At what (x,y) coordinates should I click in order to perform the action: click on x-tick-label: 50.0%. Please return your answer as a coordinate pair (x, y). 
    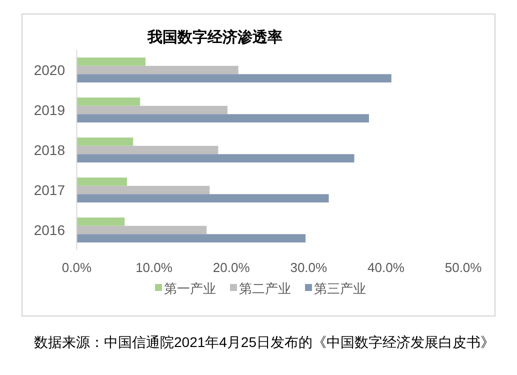
    Looking at the image, I should click on (463, 267).